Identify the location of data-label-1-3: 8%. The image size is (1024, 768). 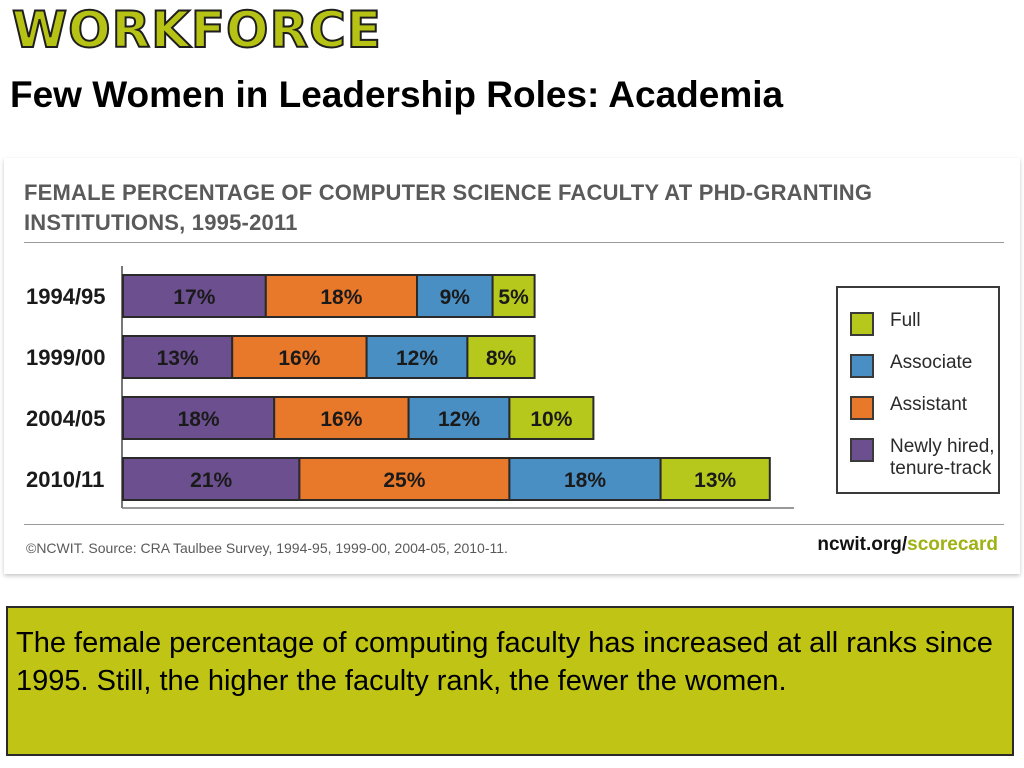
(501, 358).